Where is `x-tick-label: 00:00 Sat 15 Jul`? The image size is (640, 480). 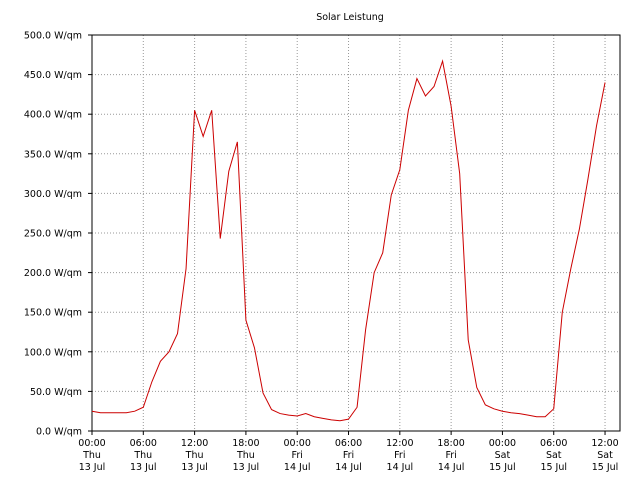 x-tick-label: 00:00 Sat 15 Jul is located at coordinates (502, 455).